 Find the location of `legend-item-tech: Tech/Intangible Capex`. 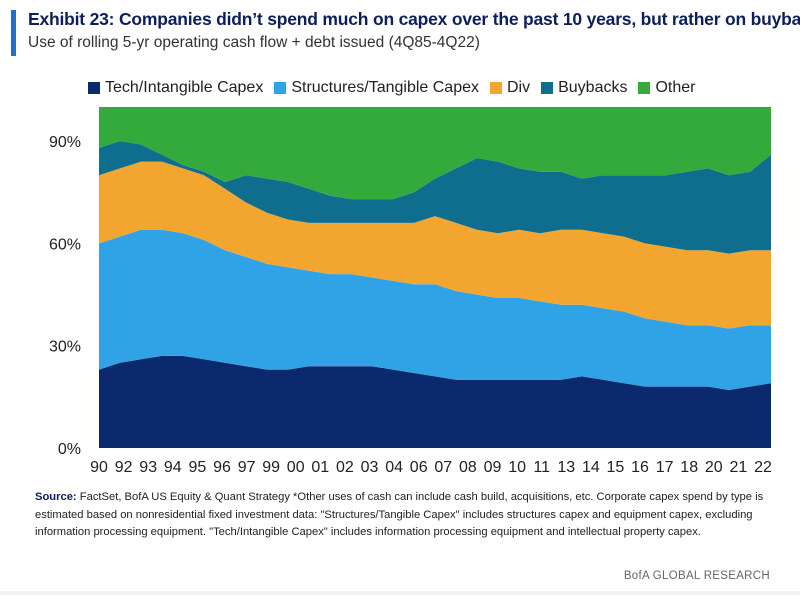

legend-item-tech: Tech/Intangible Capex is located at coordinates (175, 88).